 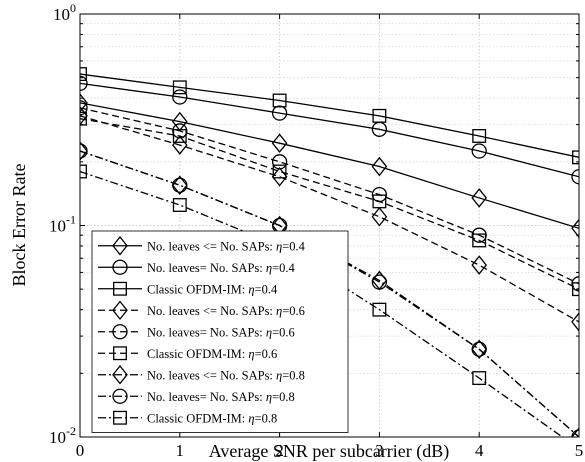 I want to click on legend-item: Classic OFDM-IM: η=0.4, so click(x=188, y=288).